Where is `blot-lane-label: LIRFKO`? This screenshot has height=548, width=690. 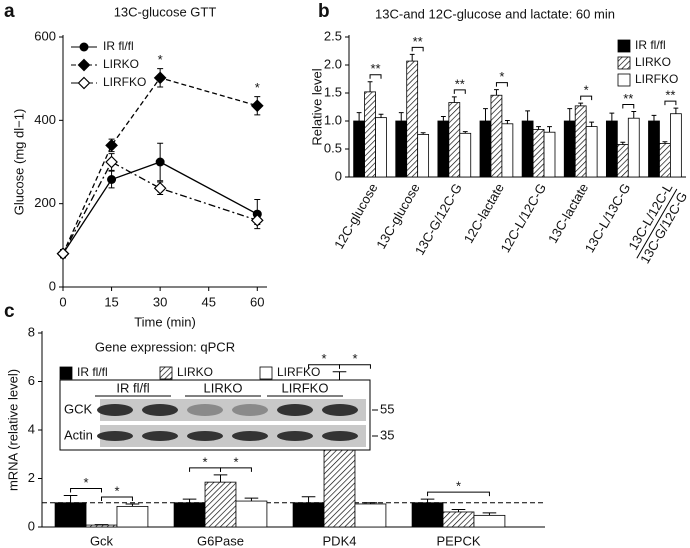
blot-lane-label: LIRFKO is located at coordinates (305, 387).